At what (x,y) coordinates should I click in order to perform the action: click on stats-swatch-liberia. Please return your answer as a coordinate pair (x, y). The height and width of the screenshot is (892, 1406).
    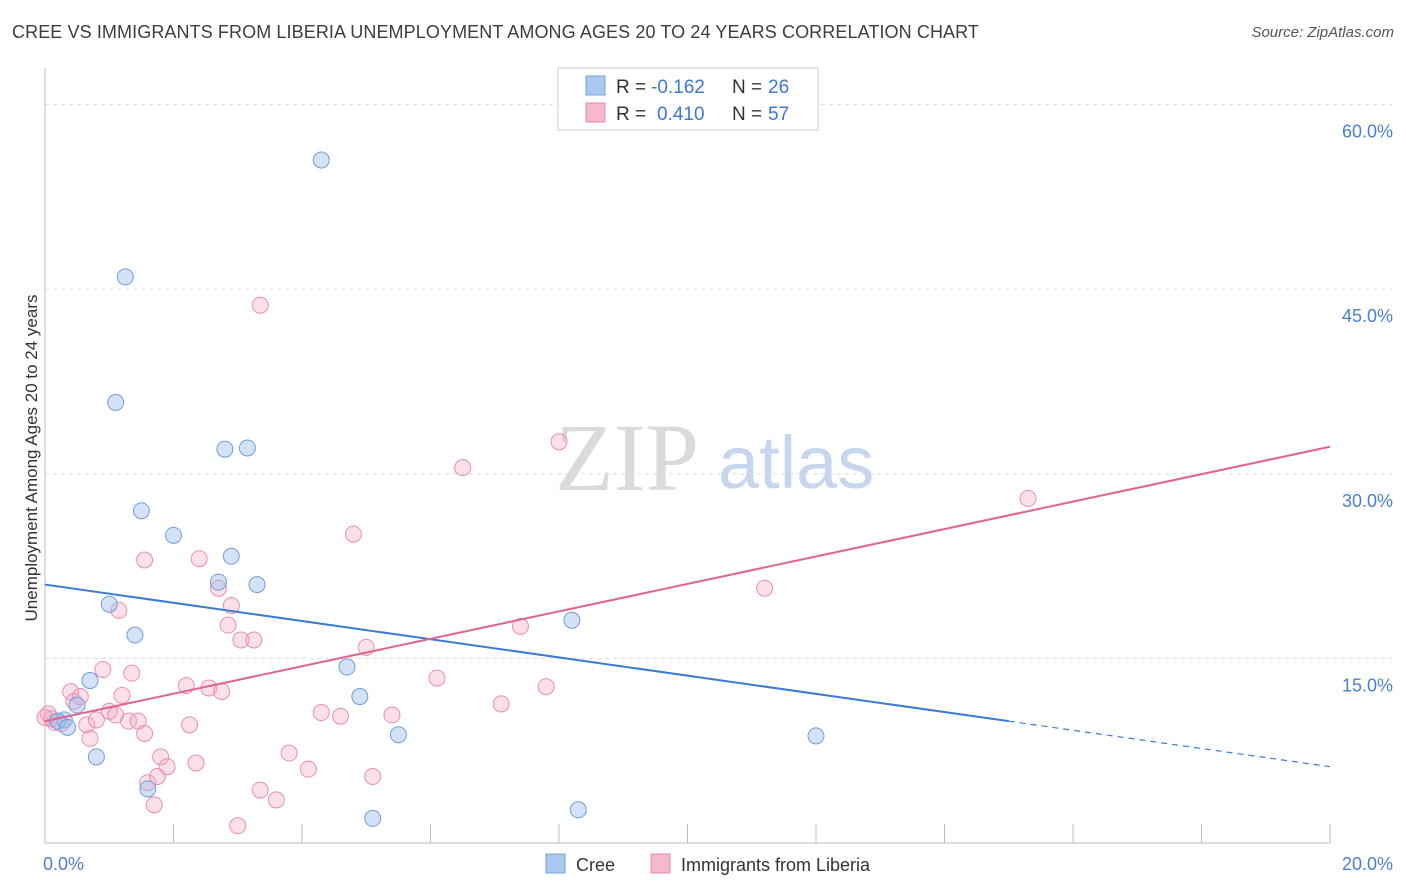
    Looking at the image, I should click on (595, 112).